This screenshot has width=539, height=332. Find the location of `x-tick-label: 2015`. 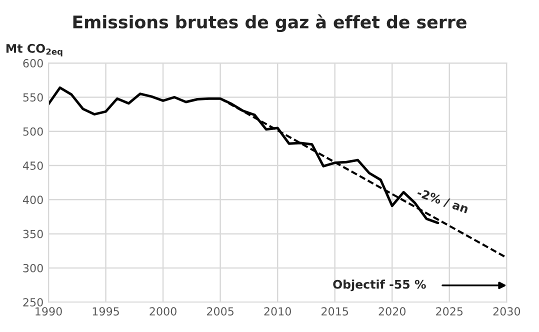

x-tick-label: 2015 is located at coordinates (335, 311).